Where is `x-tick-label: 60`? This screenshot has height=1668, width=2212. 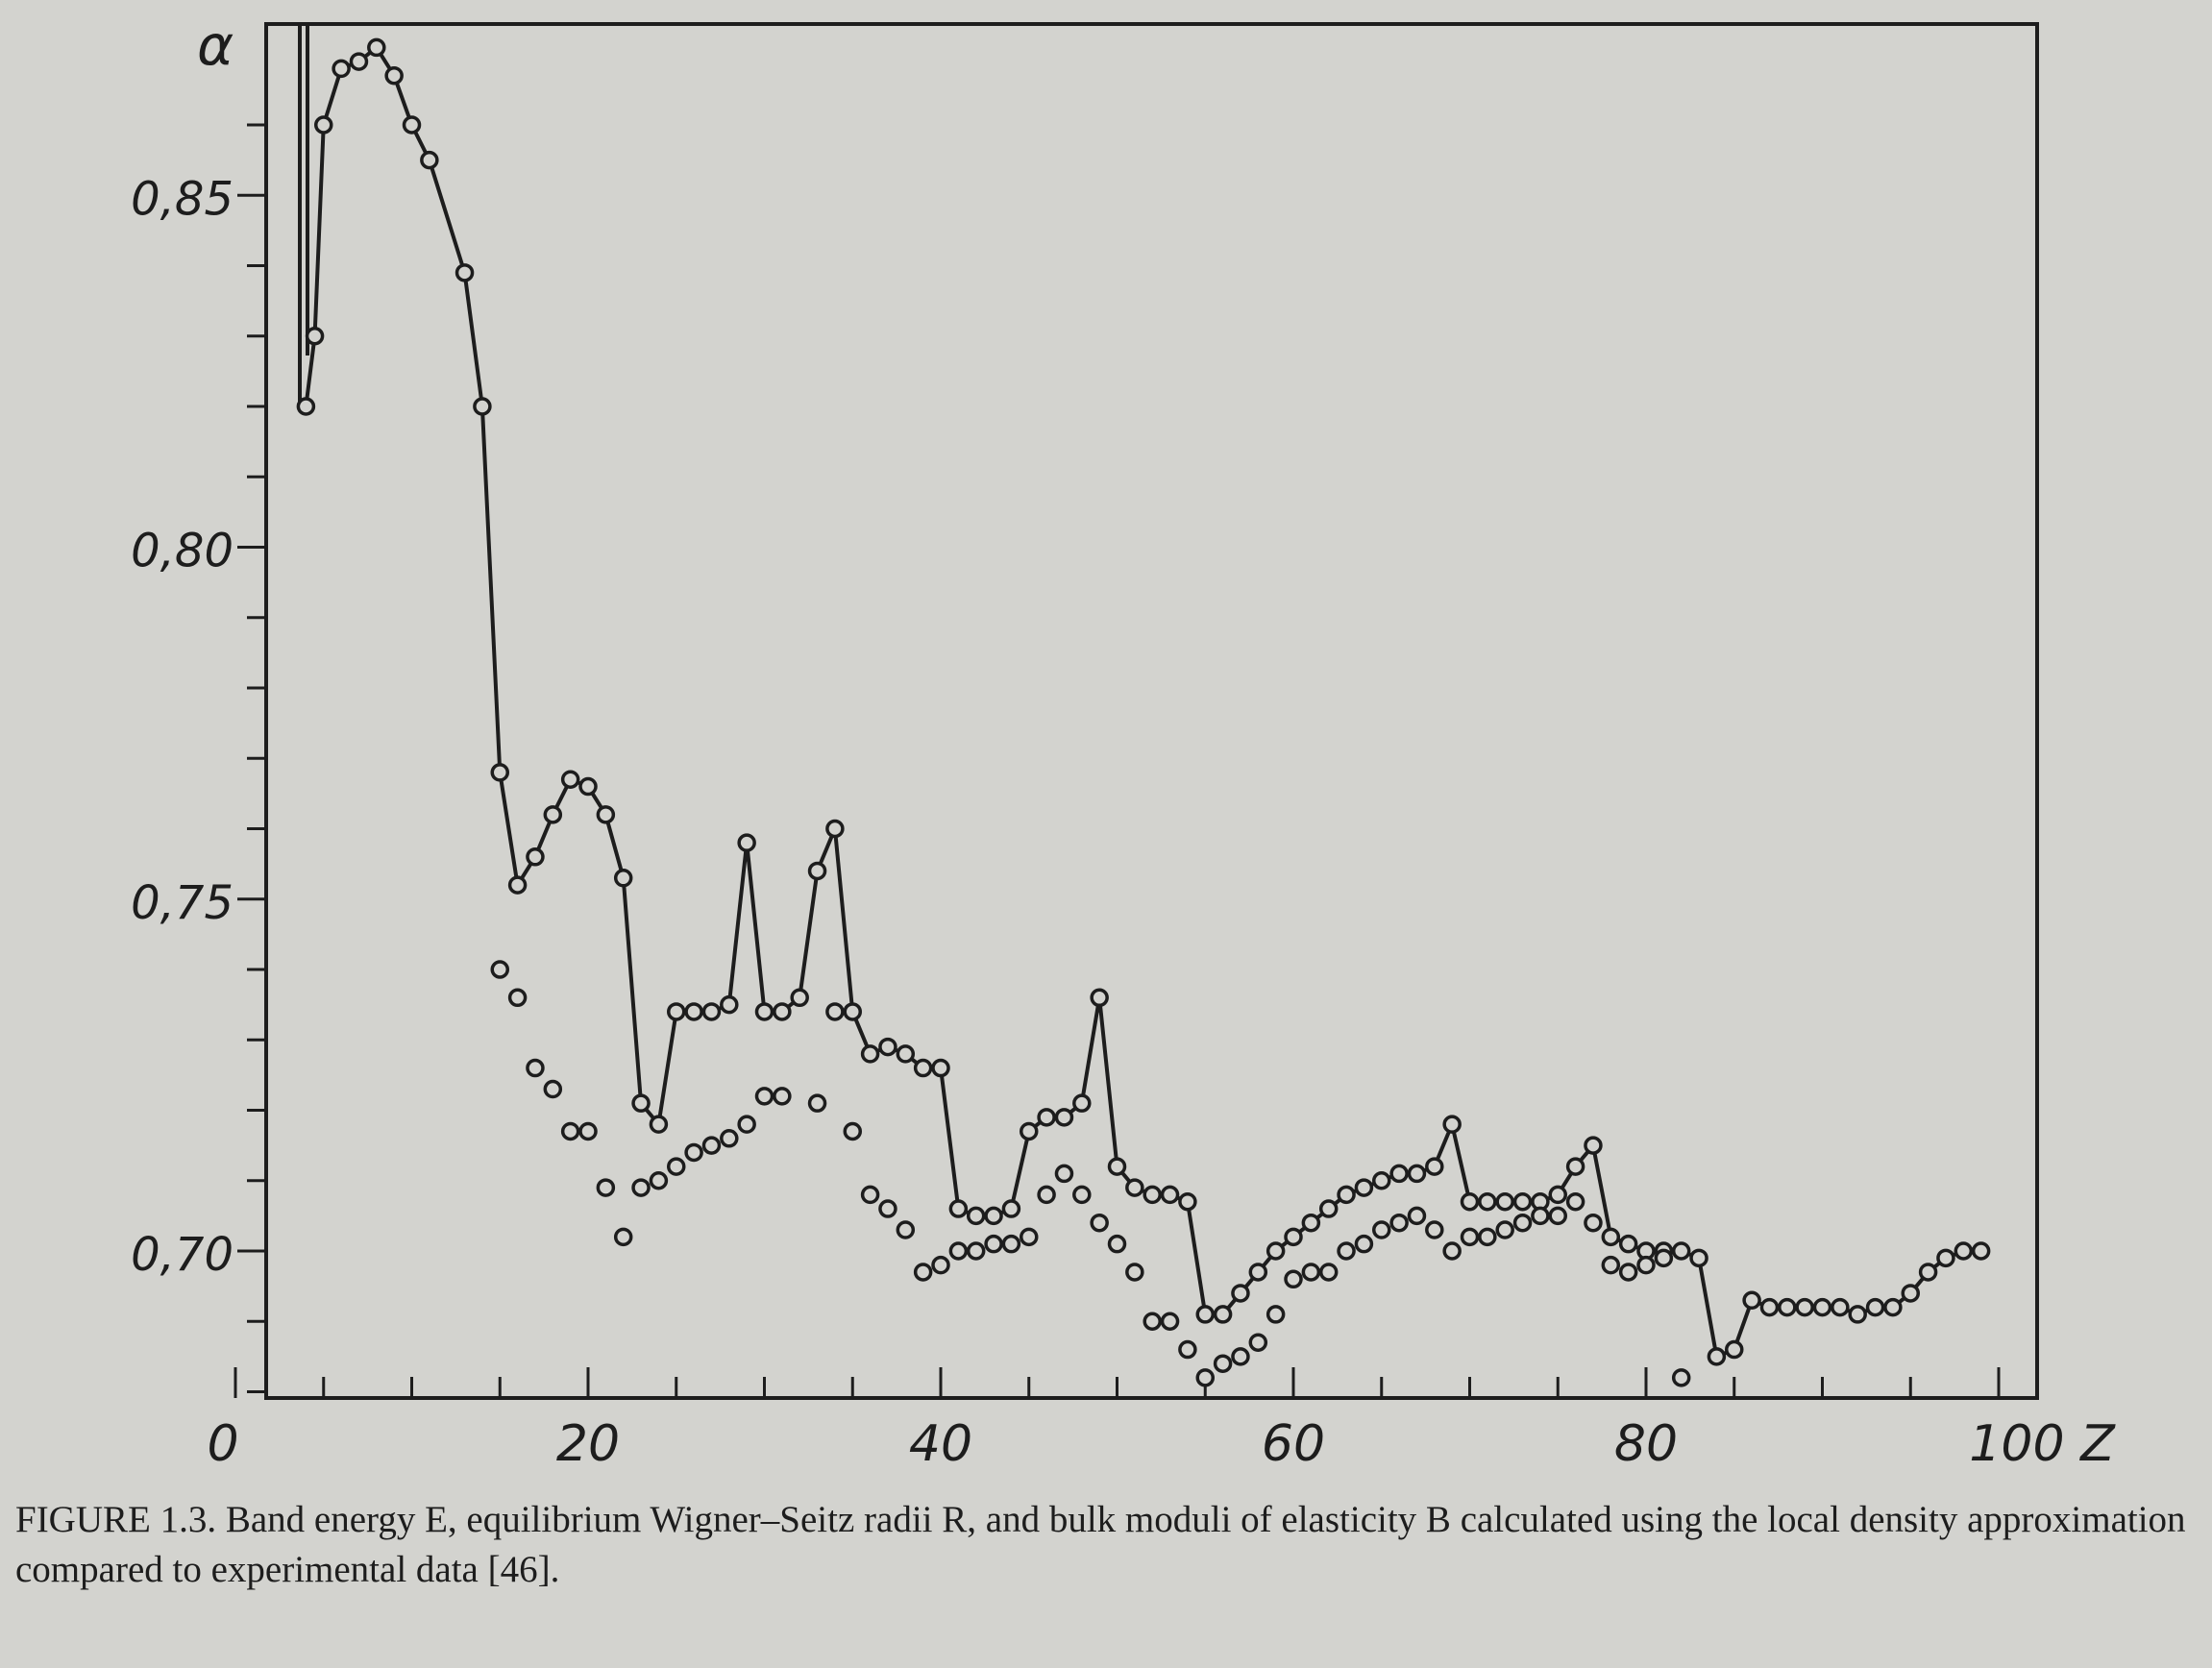 x-tick-label: 60 is located at coordinates (1293, 1444).